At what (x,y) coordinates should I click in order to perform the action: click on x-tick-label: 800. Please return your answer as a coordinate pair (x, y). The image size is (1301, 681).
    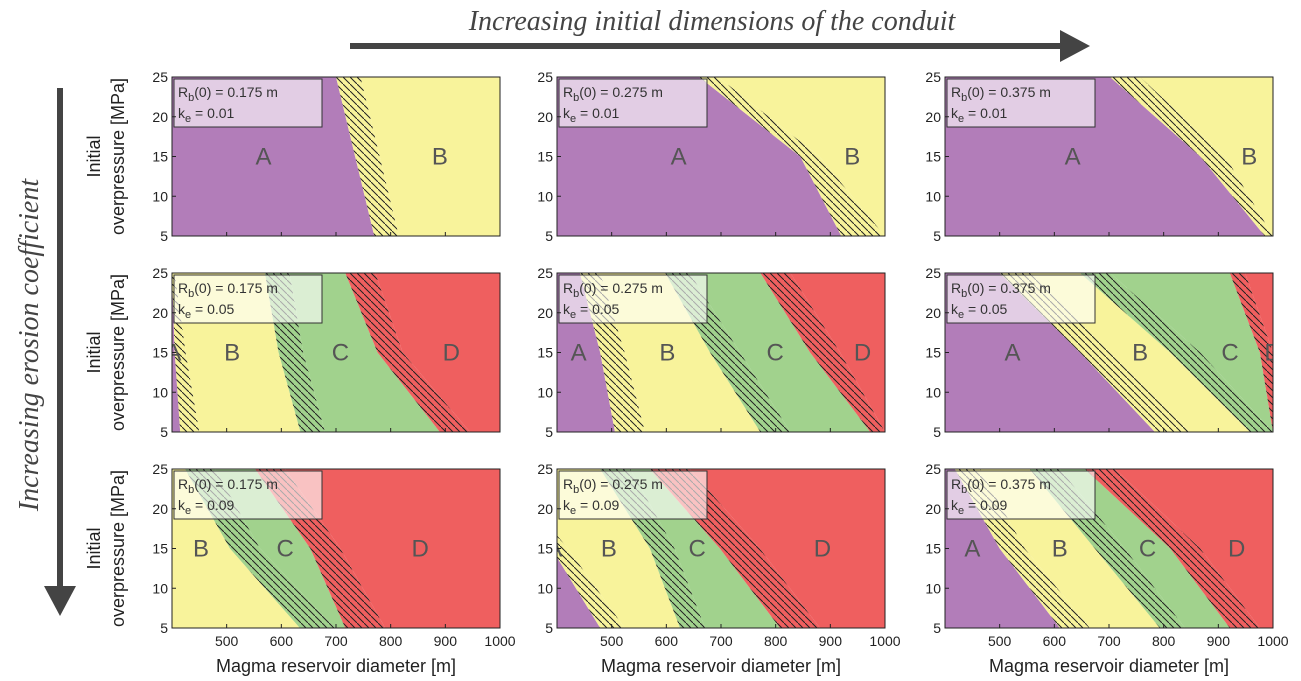
    Looking at the image, I should click on (1164, 641).